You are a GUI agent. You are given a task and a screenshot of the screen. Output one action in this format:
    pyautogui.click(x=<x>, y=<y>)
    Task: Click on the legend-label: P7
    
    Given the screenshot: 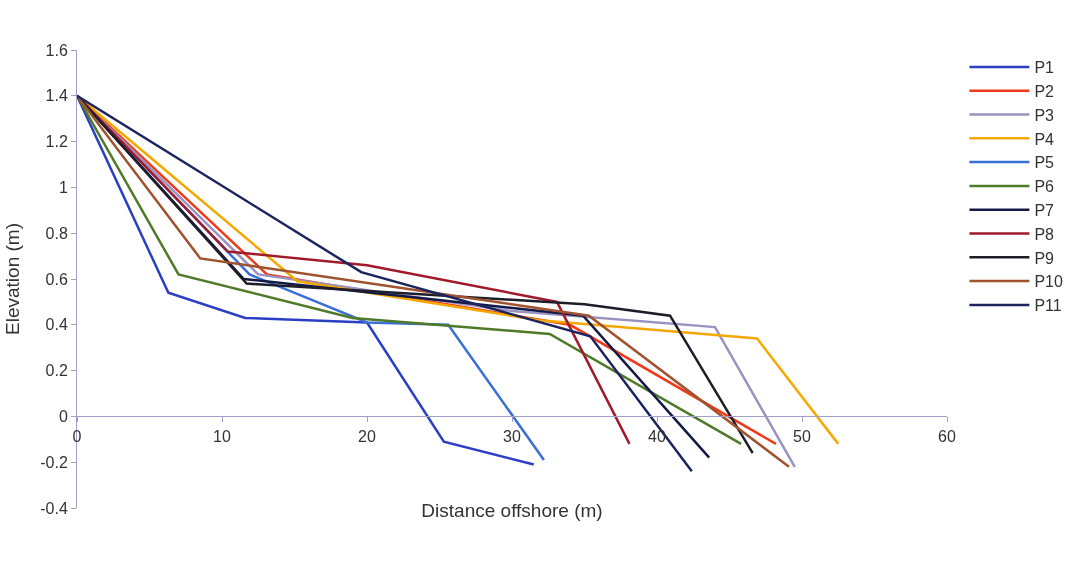 What is the action you would take?
    pyautogui.click(x=1044, y=210)
    